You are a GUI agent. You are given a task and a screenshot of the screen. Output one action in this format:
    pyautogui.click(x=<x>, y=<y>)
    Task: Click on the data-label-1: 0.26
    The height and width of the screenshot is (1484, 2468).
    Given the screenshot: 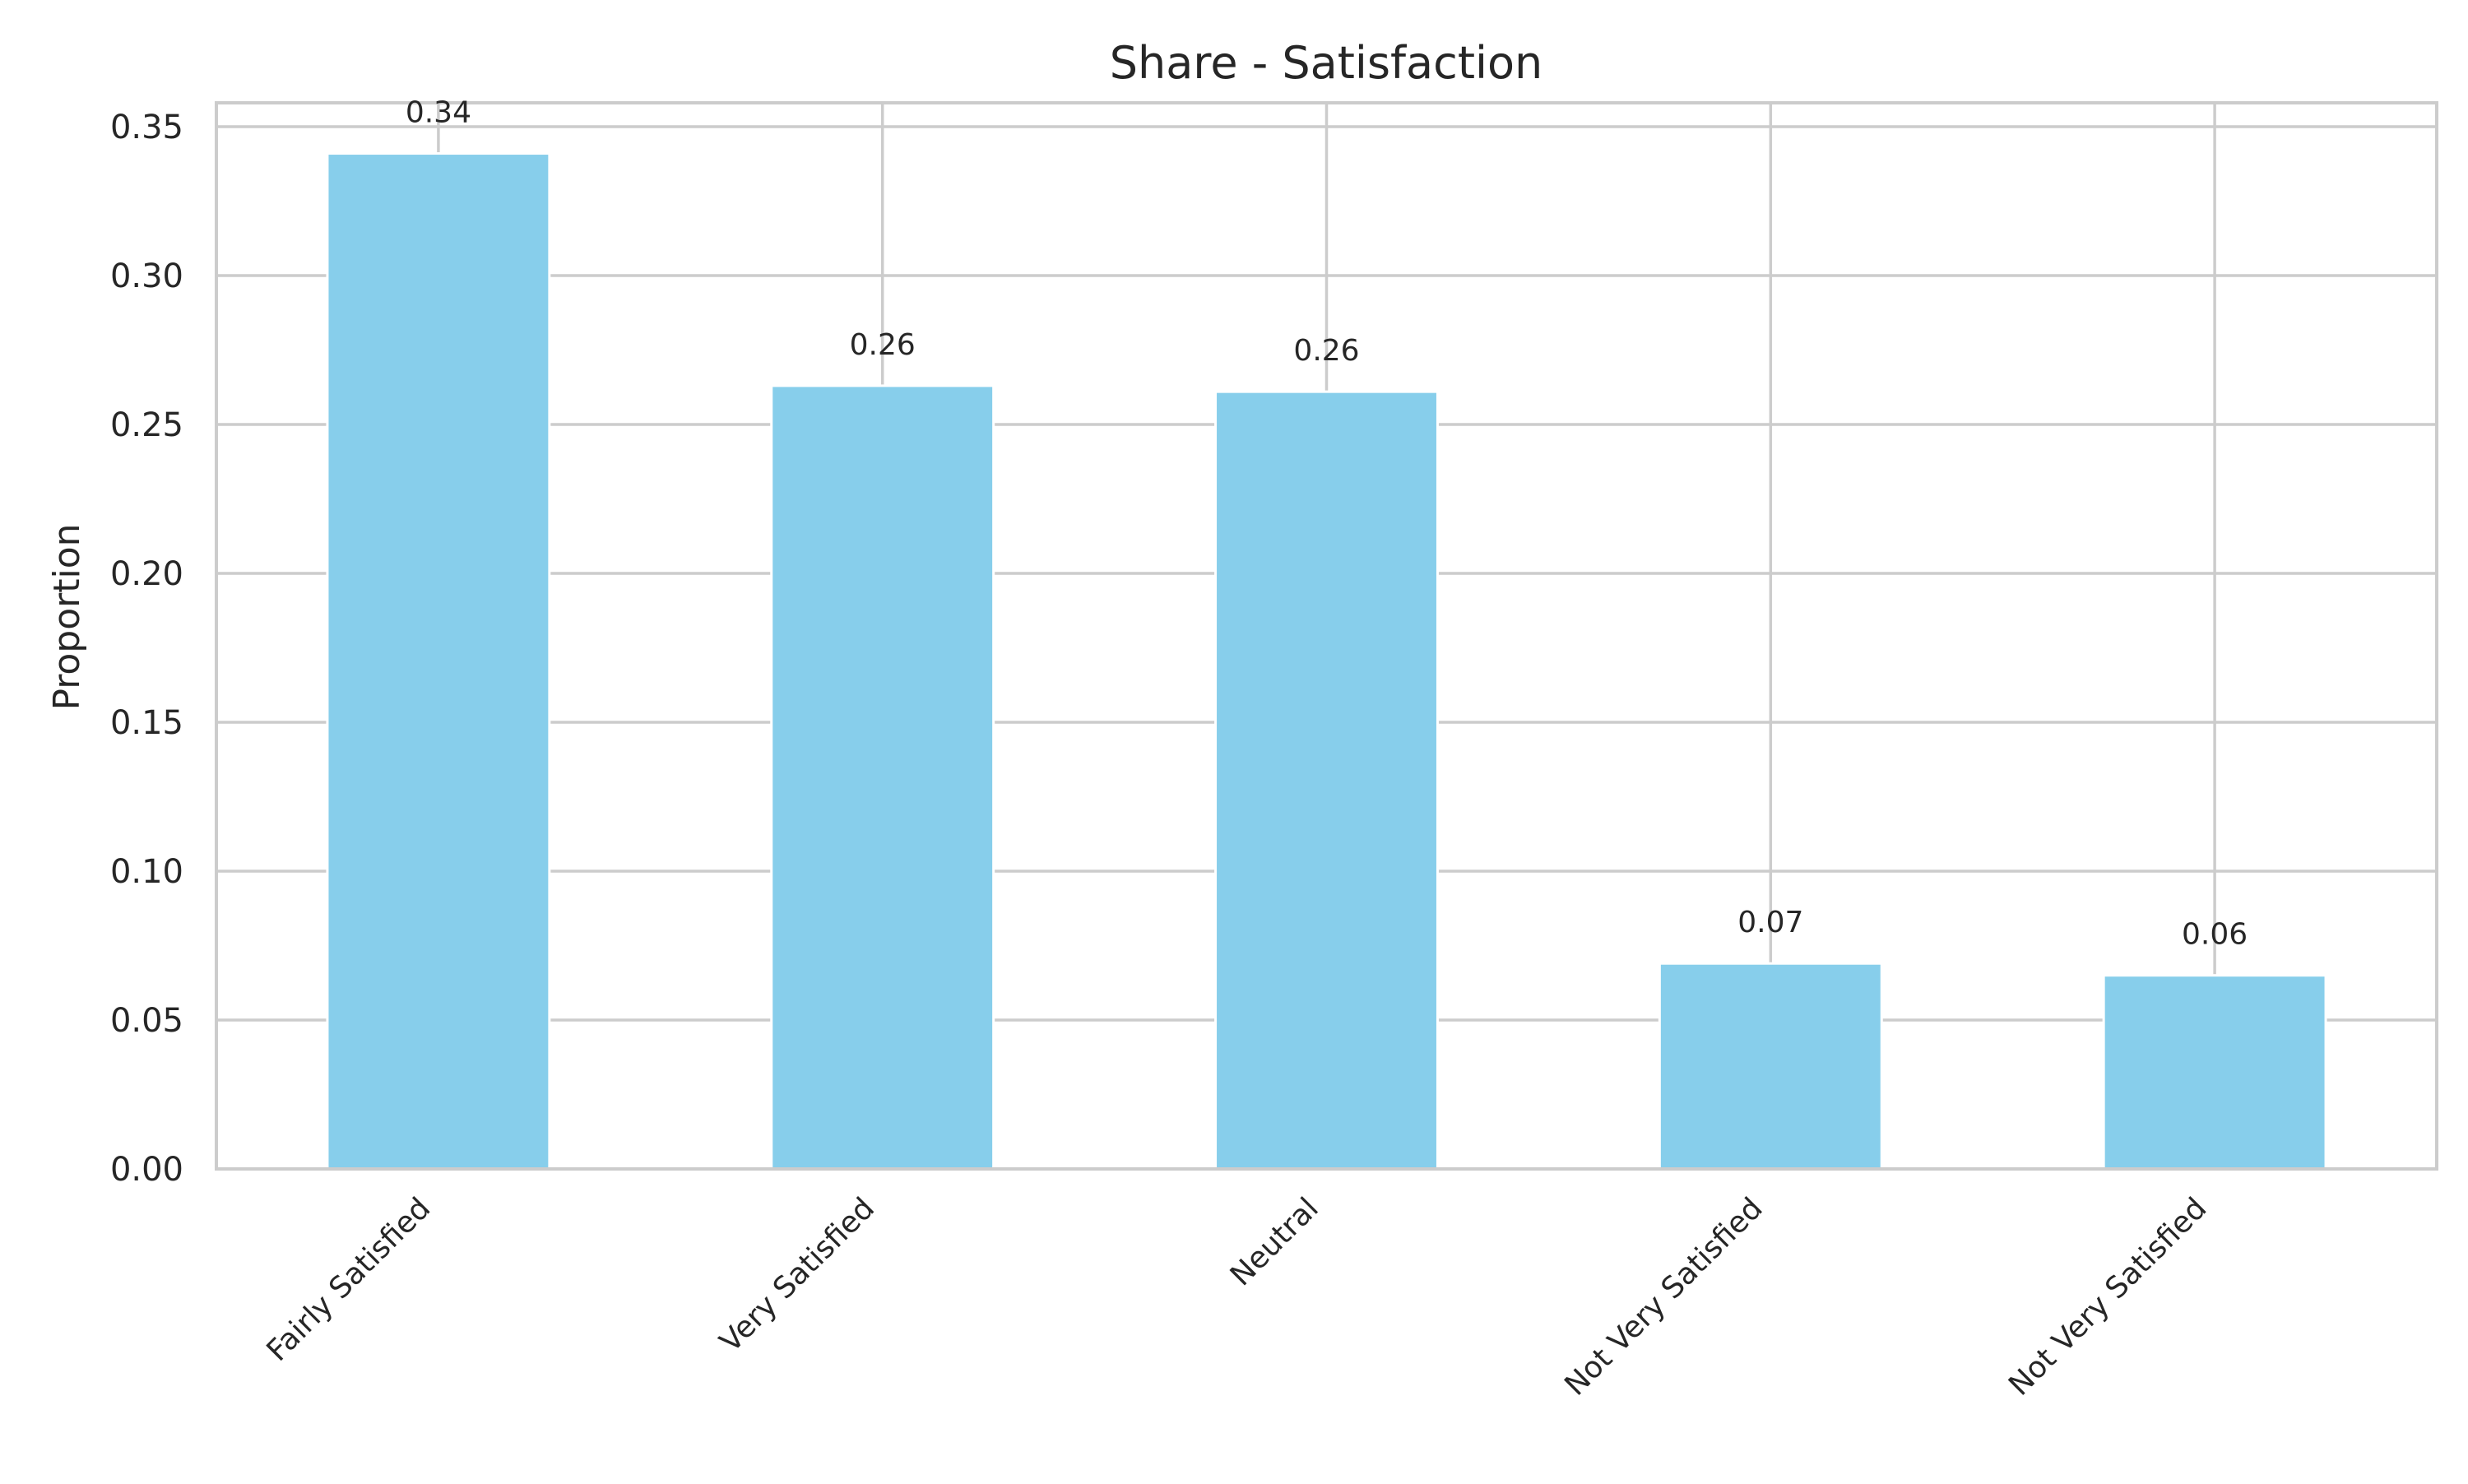 What is the action you would take?
    pyautogui.click(x=883, y=345)
    